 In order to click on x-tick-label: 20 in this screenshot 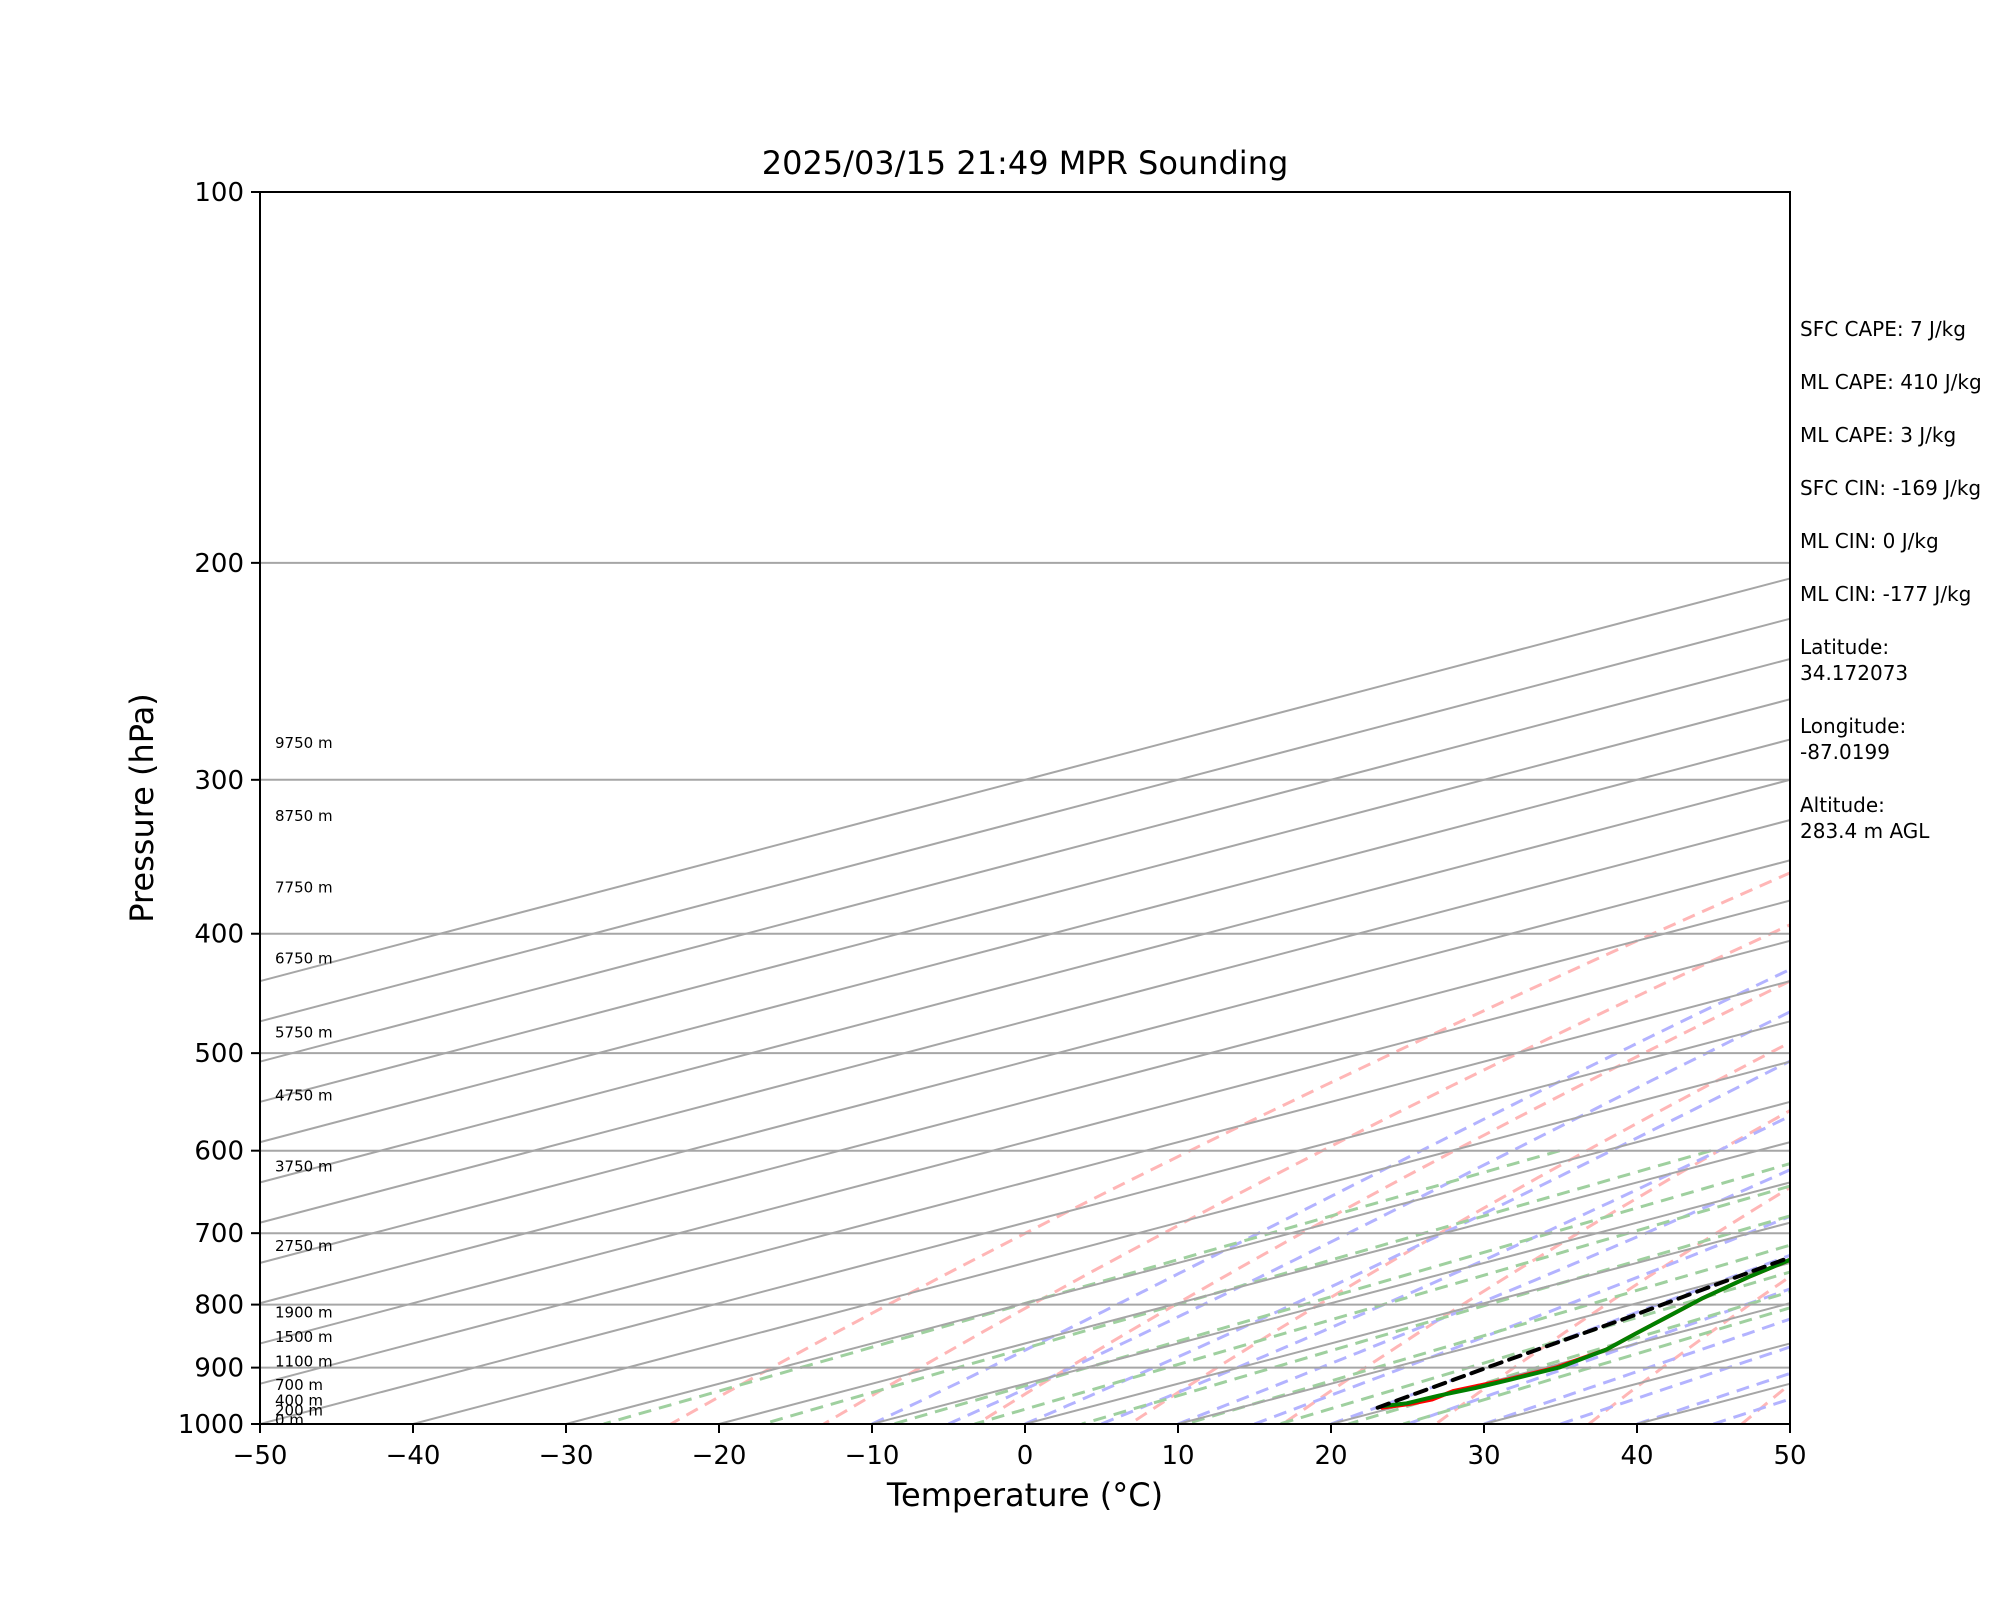, I will do `click(1330, 1456)`.